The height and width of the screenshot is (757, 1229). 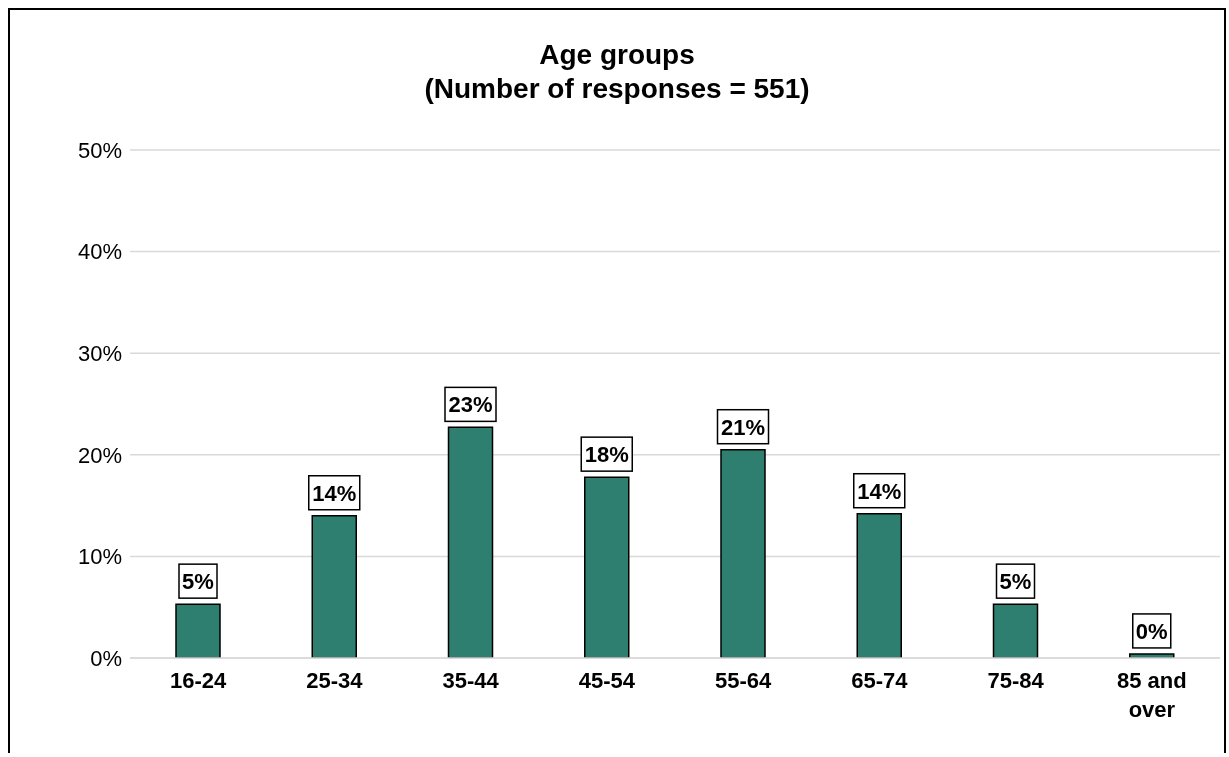 I want to click on x-tick-label: 25-34, so click(x=335, y=680).